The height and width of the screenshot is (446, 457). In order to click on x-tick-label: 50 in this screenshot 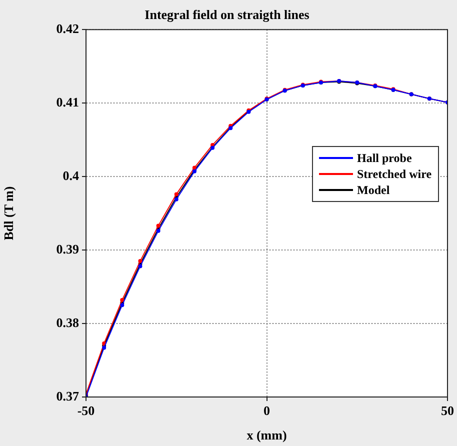, I will do `click(447, 410)`.